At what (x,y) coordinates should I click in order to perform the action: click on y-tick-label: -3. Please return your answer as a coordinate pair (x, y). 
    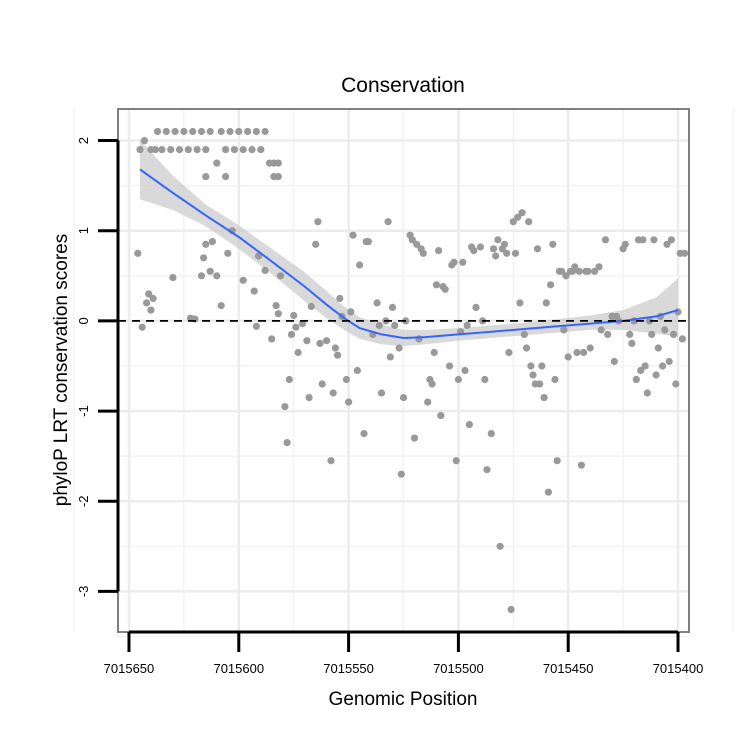
    Looking at the image, I should click on (83, 592).